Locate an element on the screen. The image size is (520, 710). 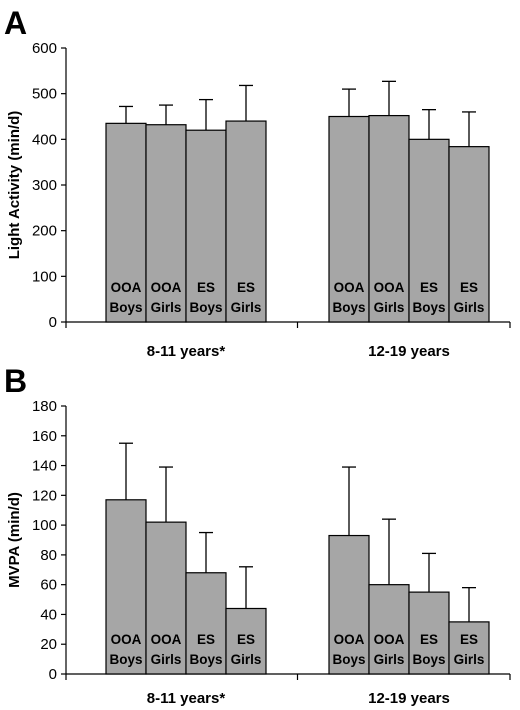
y-axis-label: MVPA (min/d) is located at coordinates (14, 540).